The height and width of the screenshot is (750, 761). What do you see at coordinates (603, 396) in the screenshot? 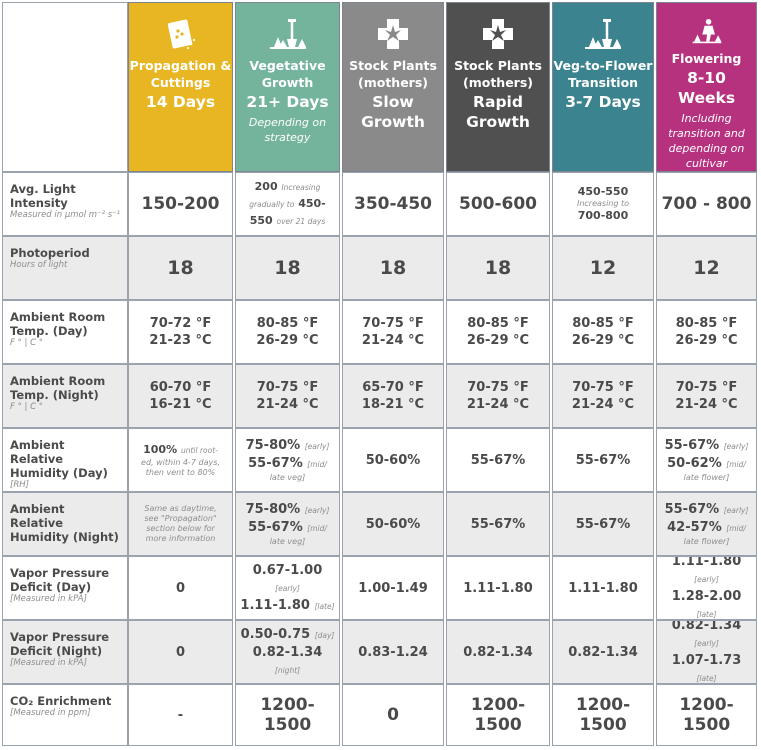
I see `value-cell-transition: 70-75 °F 21-24 °C` at bounding box center [603, 396].